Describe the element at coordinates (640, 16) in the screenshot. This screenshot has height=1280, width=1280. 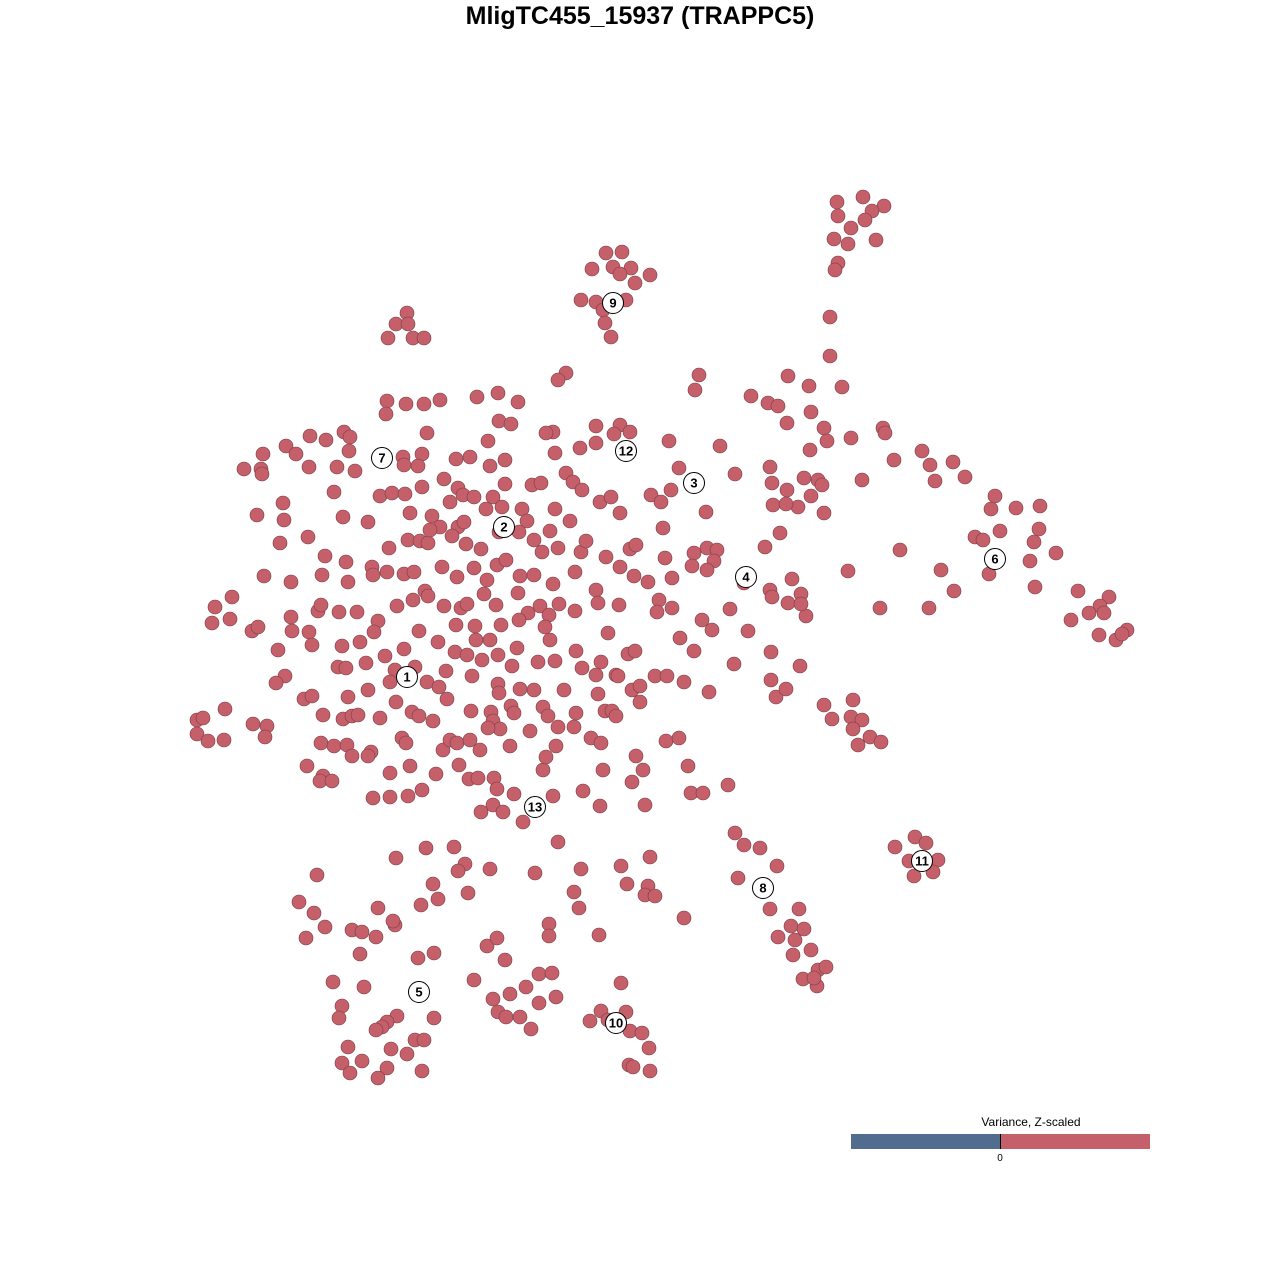
I see `chart-title: MligTC455_15937 (TRAPPC5)` at that location.